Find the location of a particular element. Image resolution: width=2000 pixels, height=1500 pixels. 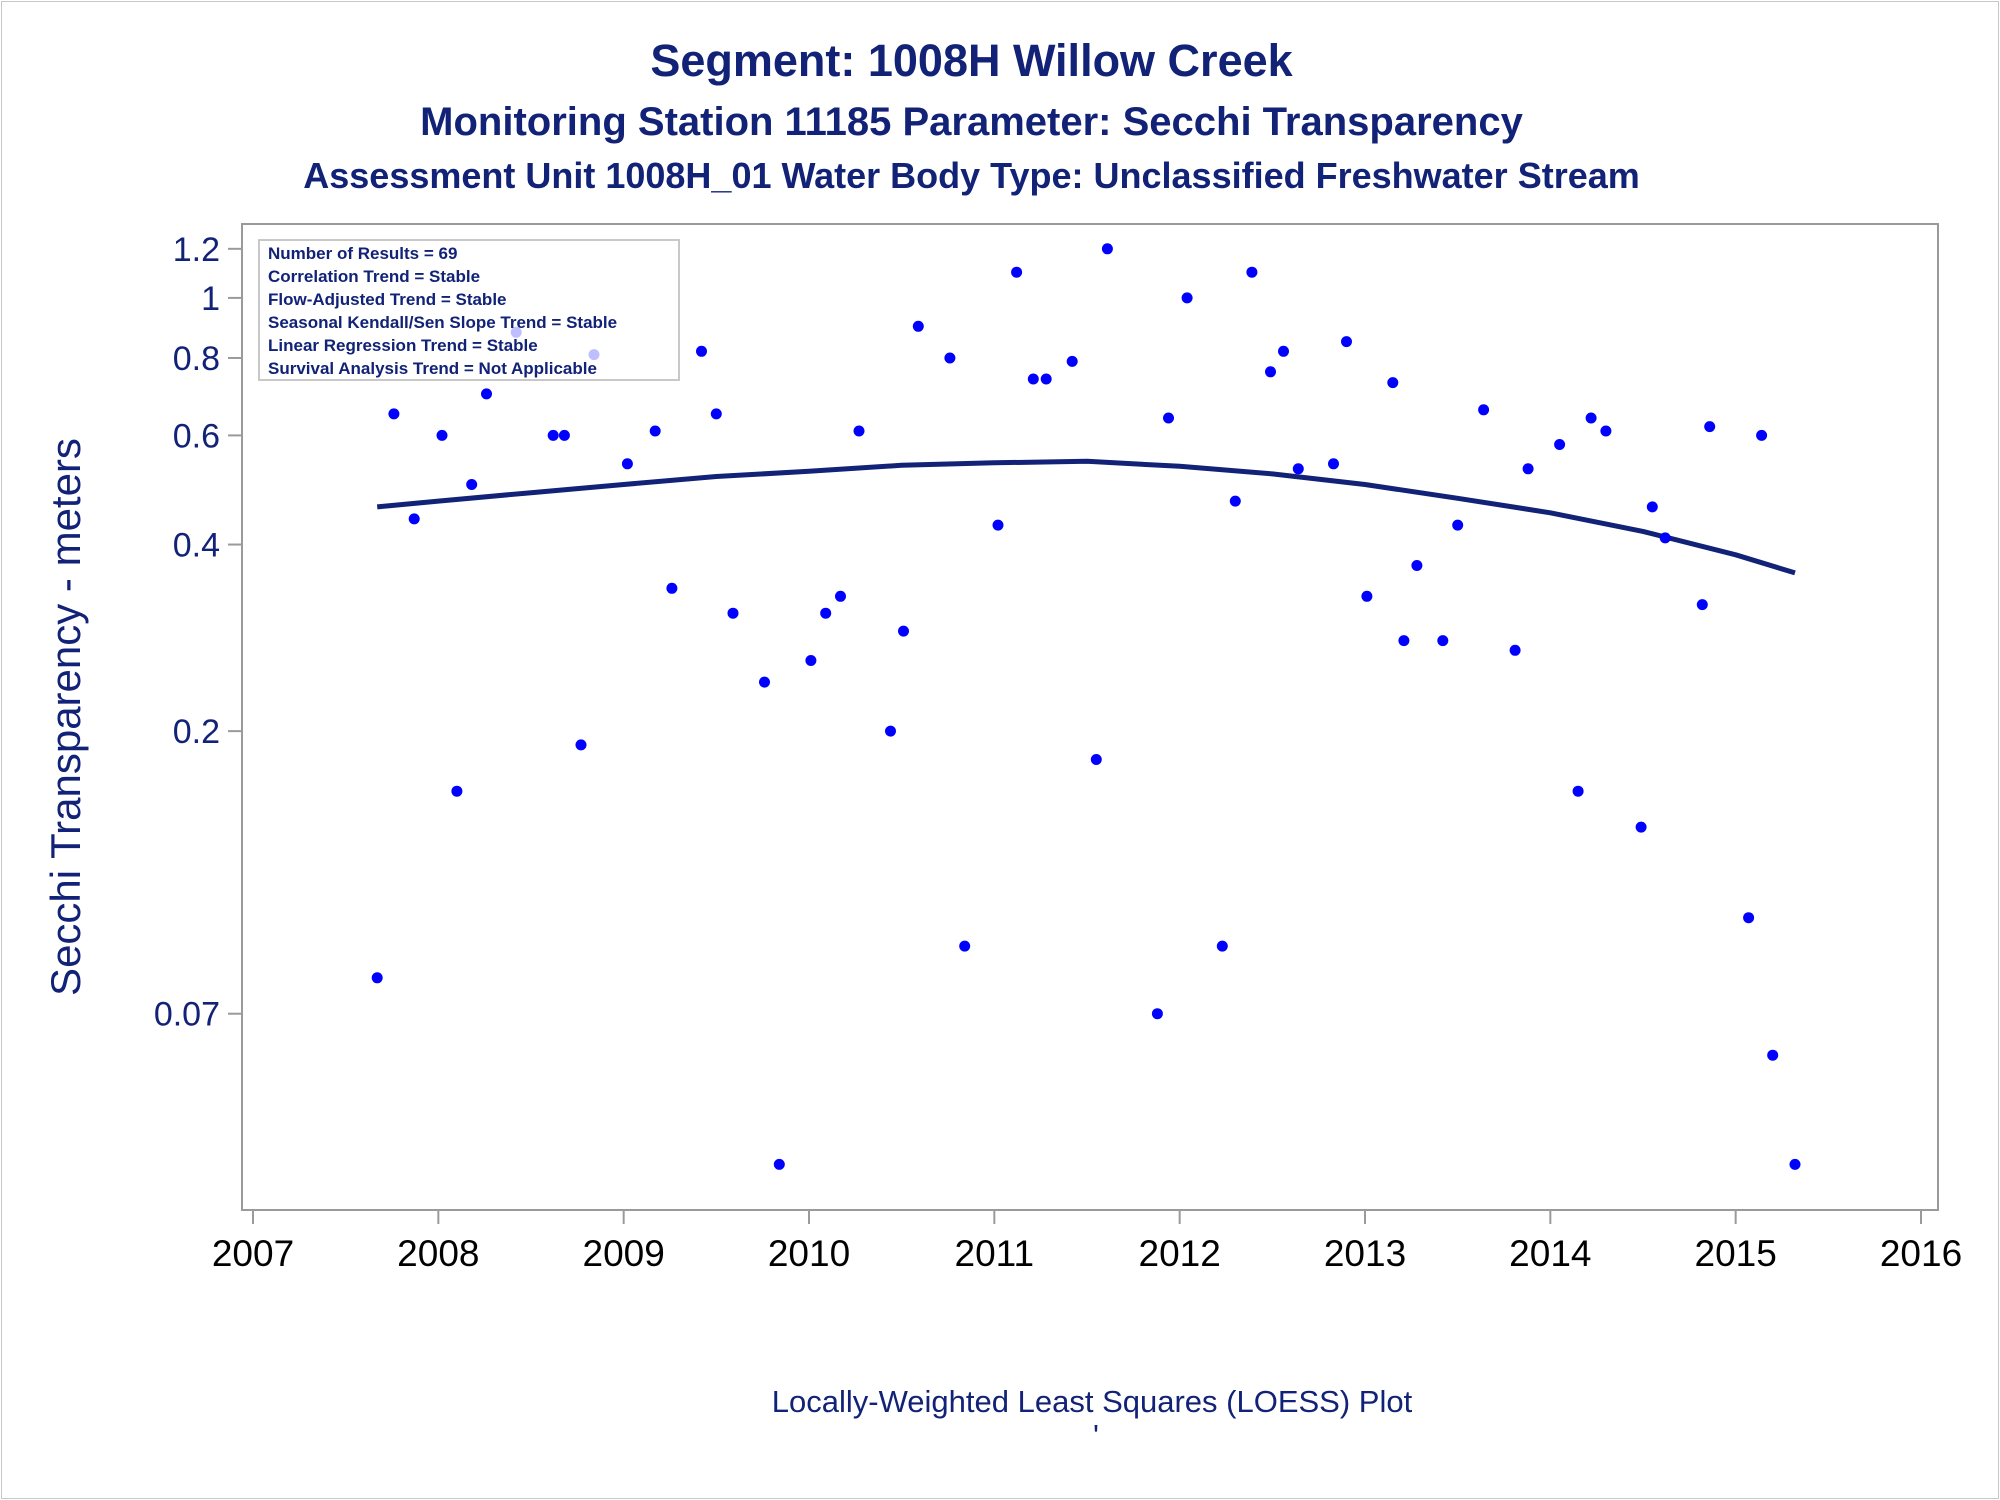

loess-line is located at coordinates (1086, 517).